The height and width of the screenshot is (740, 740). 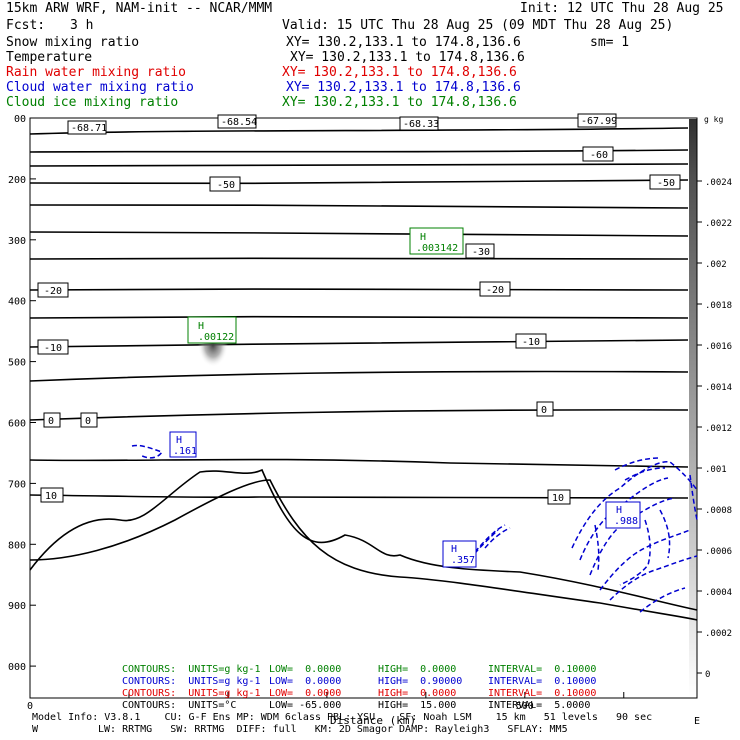 I want to click on y-tick-label: 500, so click(x=17, y=363).